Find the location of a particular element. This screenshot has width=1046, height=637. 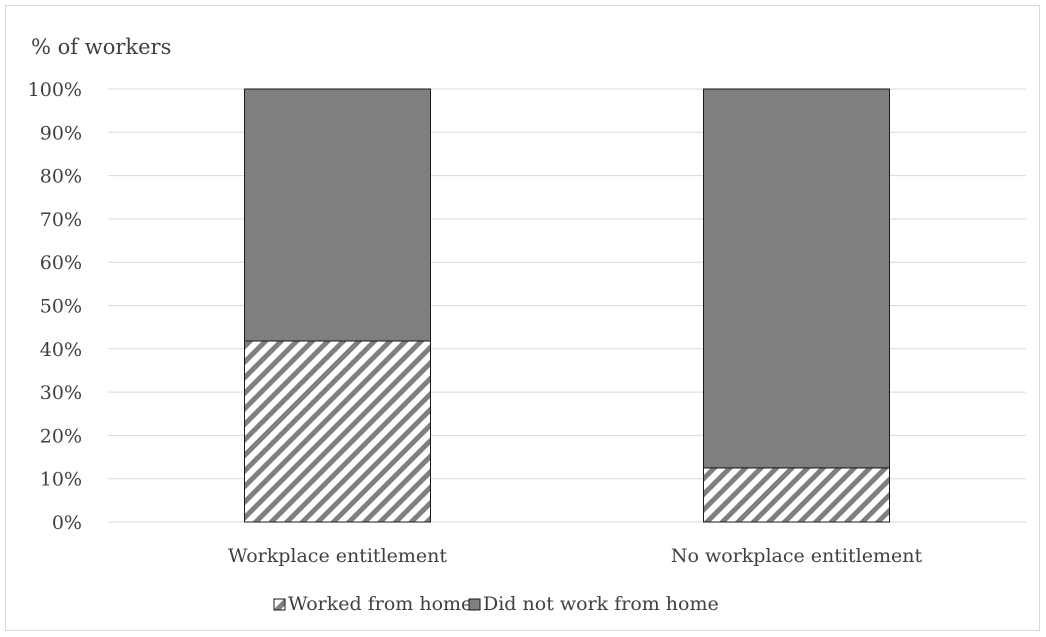

y-tick-label: 80% is located at coordinates (61, 177).